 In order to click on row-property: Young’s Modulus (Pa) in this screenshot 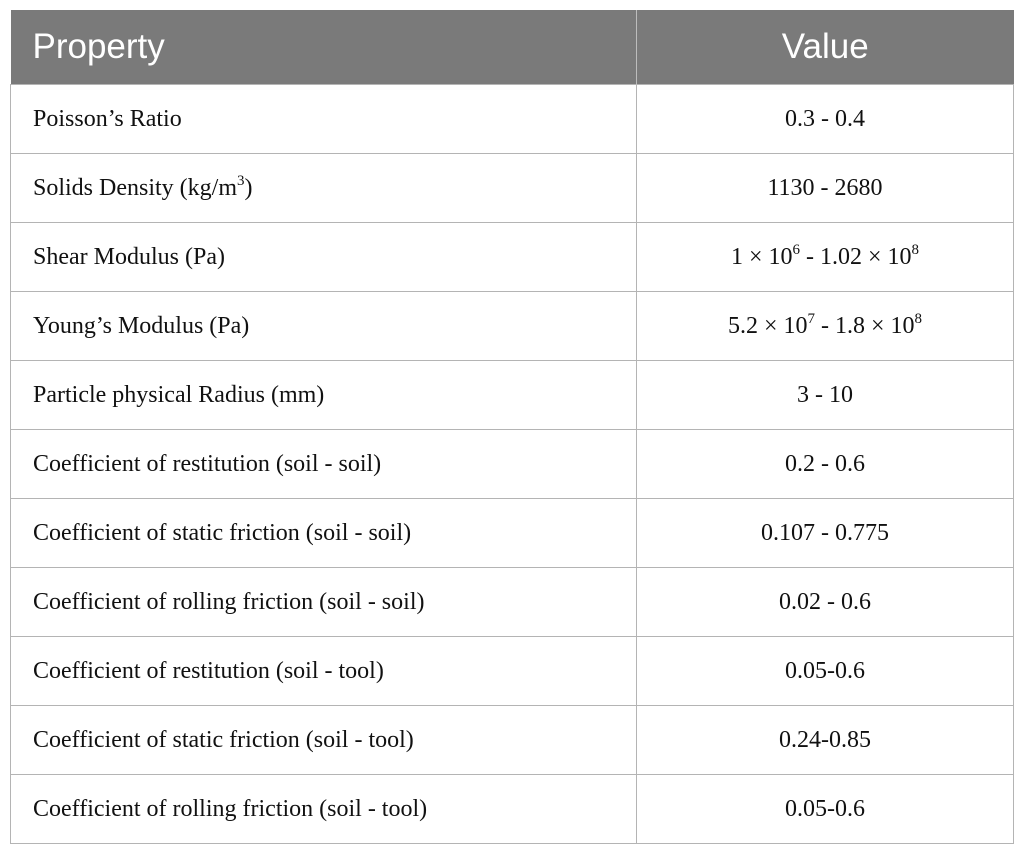, I will do `click(323, 326)`.